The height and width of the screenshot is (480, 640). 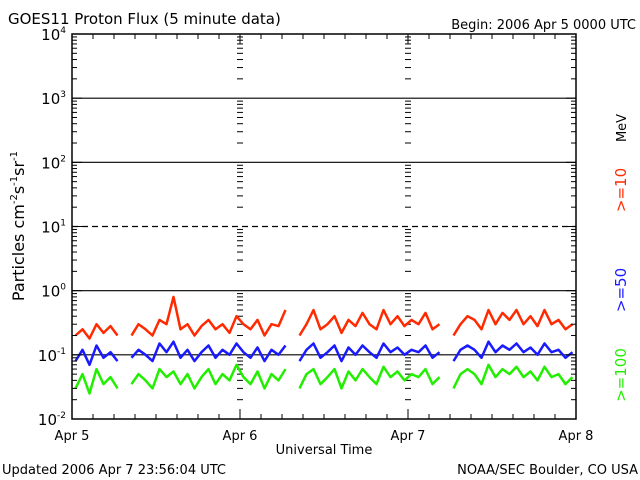 I want to click on x-tick-label: Apr 8, so click(x=576, y=436).